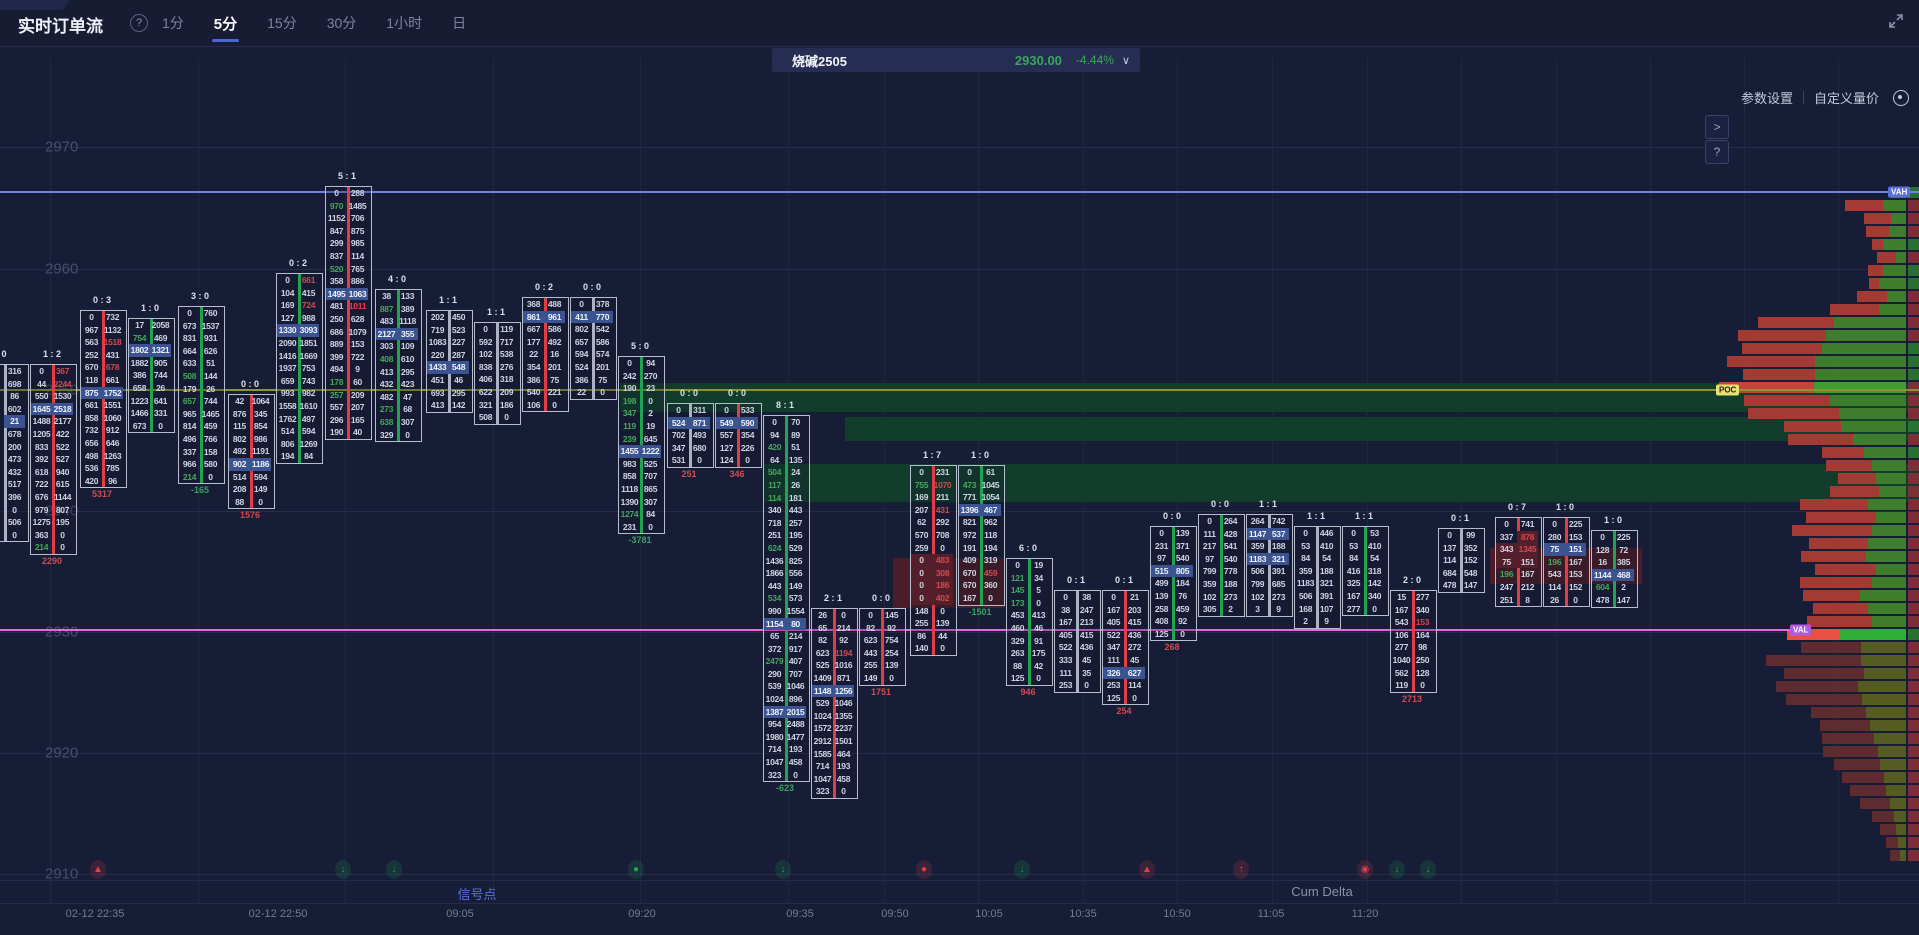 Image resolution: width=1919 pixels, height=935 pixels. What do you see at coordinates (602, 366) in the screenshot?
I see `ask-volume-cell: 201` at bounding box center [602, 366].